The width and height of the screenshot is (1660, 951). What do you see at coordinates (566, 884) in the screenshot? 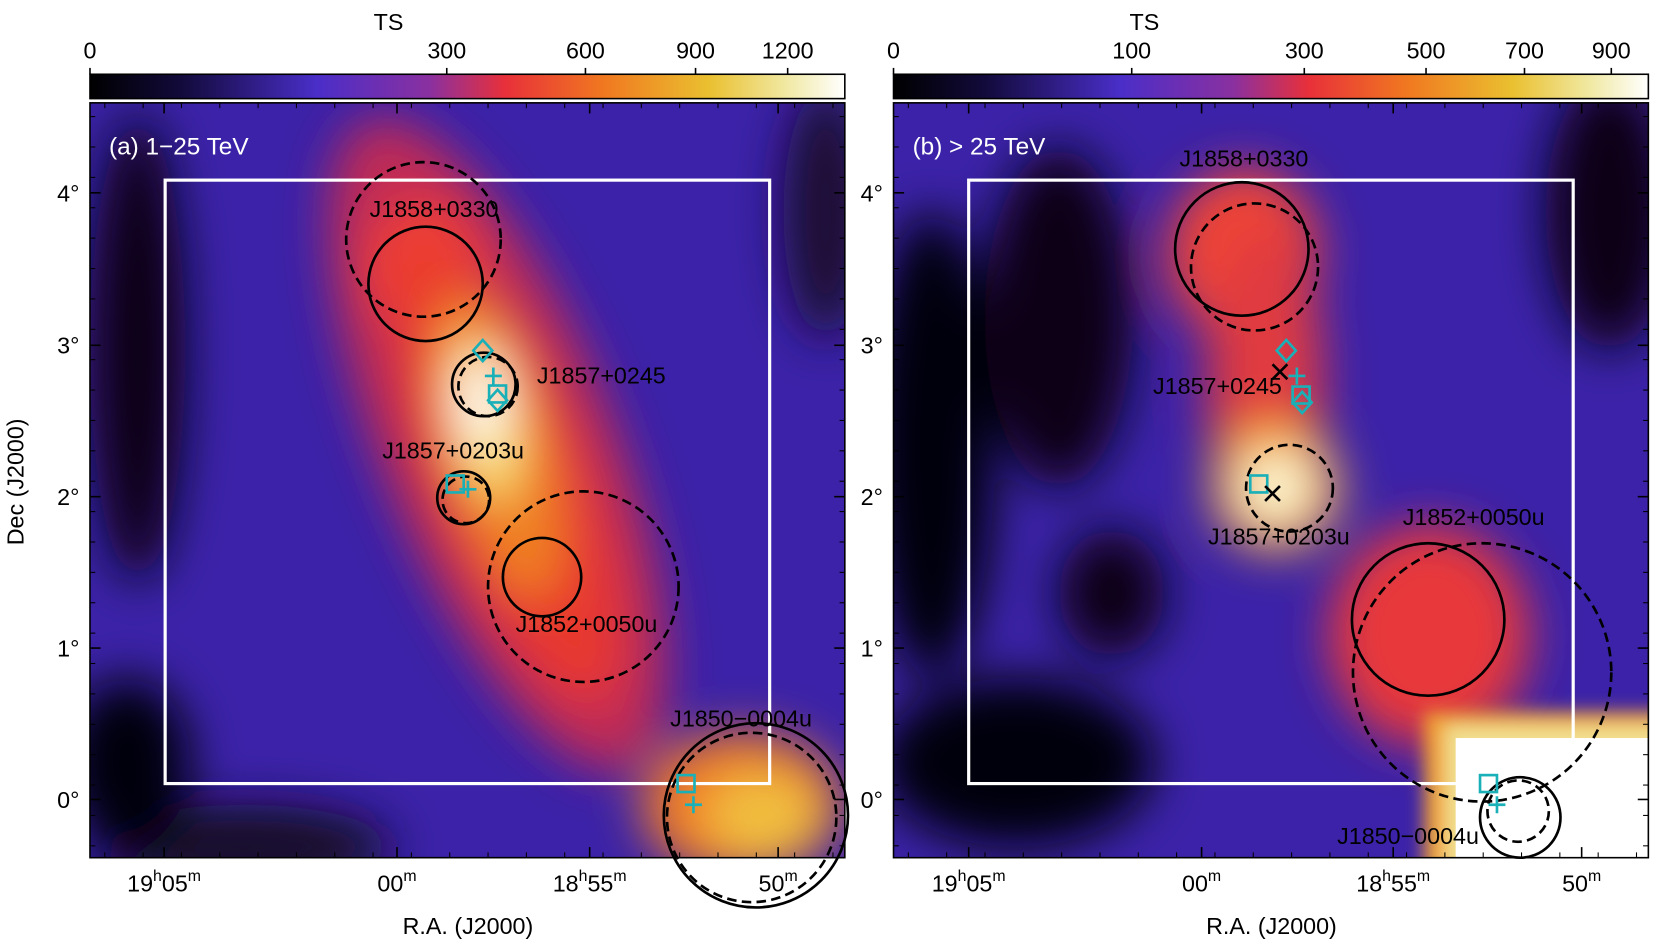
I see `x-tick-part: 18` at bounding box center [566, 884].